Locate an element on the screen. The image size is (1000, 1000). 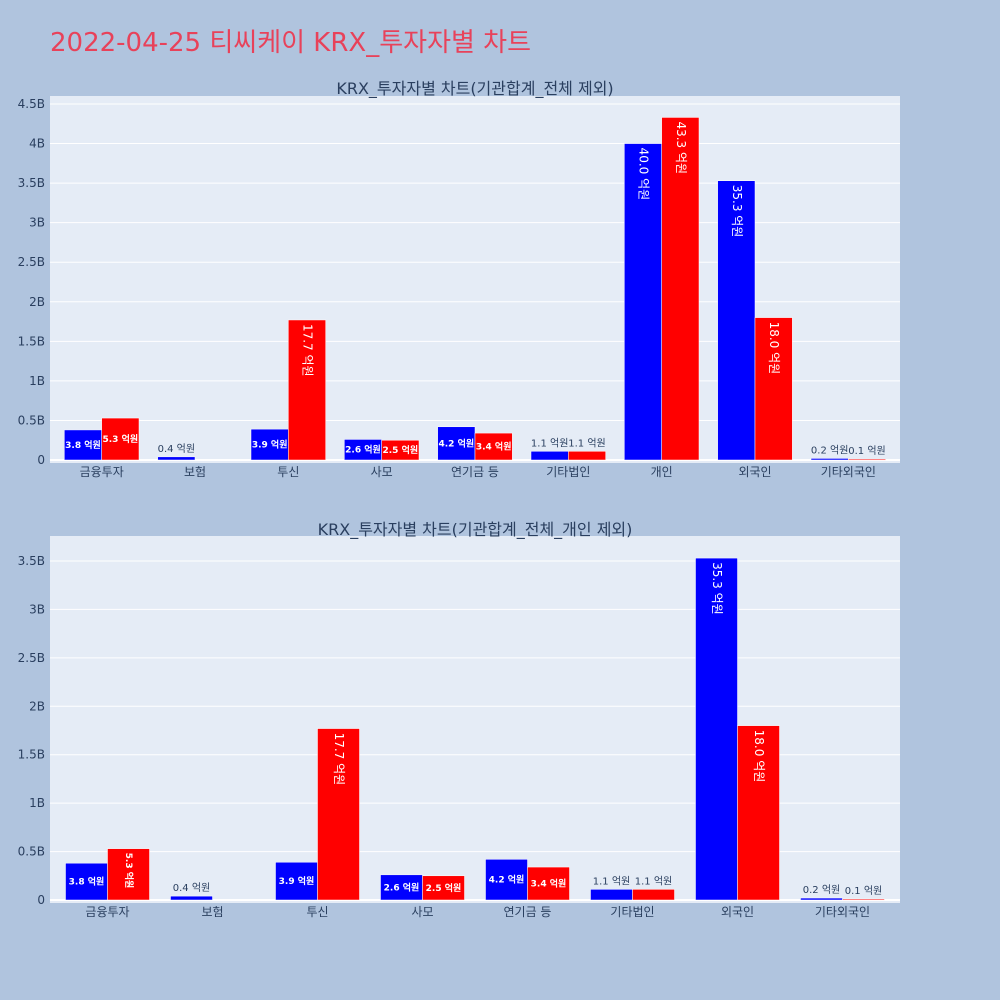
data-label: 43.3 억원 is located at coordinates (681, 147).